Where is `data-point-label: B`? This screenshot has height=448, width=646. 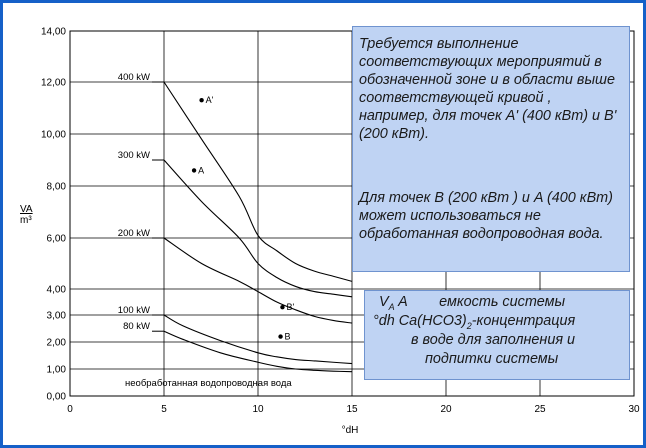
data-point-label: B is located at coordinates (288, 337).